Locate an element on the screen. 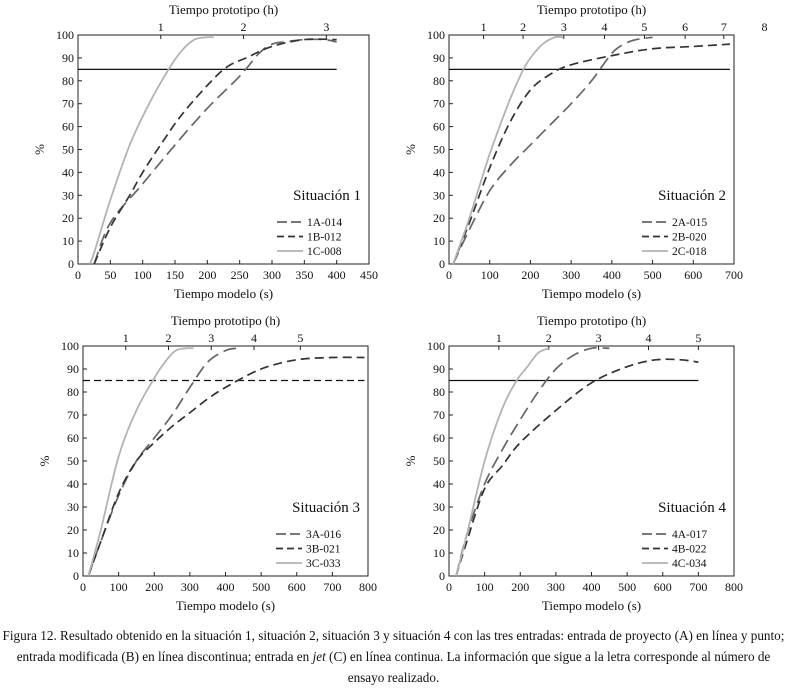  legend-label: 2B-020 is located at coordinates (689, 238).